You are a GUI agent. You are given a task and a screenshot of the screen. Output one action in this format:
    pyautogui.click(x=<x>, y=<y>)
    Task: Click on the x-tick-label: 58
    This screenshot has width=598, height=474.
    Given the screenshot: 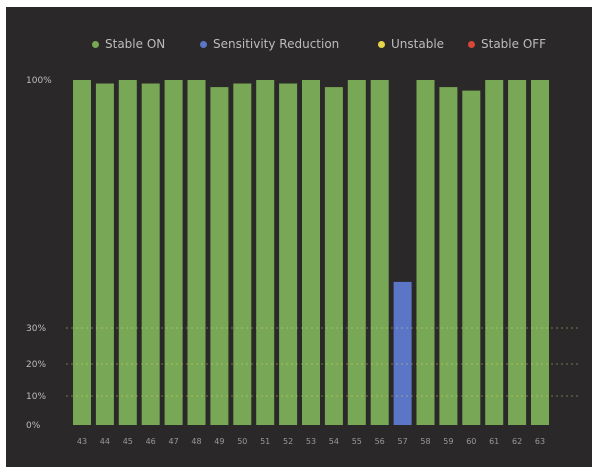 What is the action you would take?
    pyautogui.click(x=425, y=441)
    